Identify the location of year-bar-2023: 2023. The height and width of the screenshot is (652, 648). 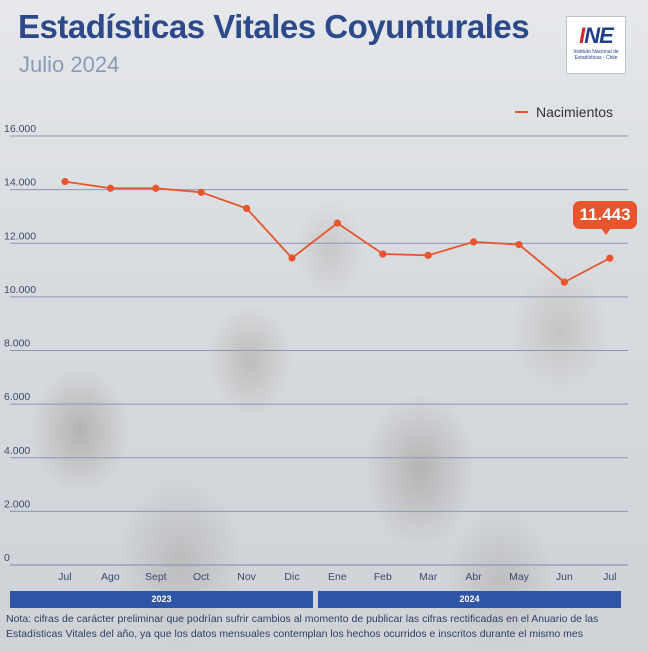
(161, 599).